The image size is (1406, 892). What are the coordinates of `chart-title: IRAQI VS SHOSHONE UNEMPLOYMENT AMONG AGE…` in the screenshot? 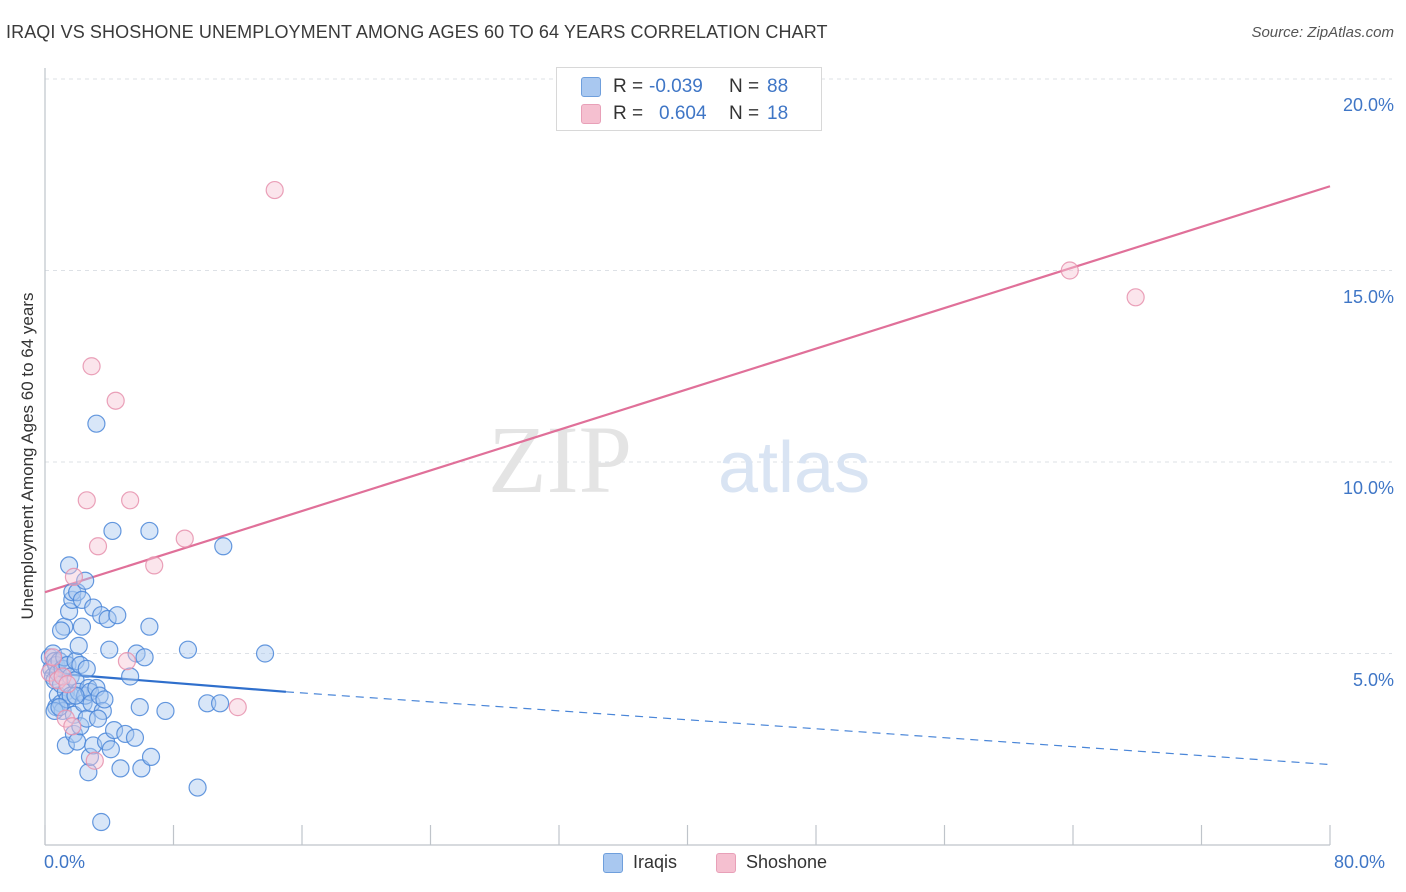 It's located at (417, 32).